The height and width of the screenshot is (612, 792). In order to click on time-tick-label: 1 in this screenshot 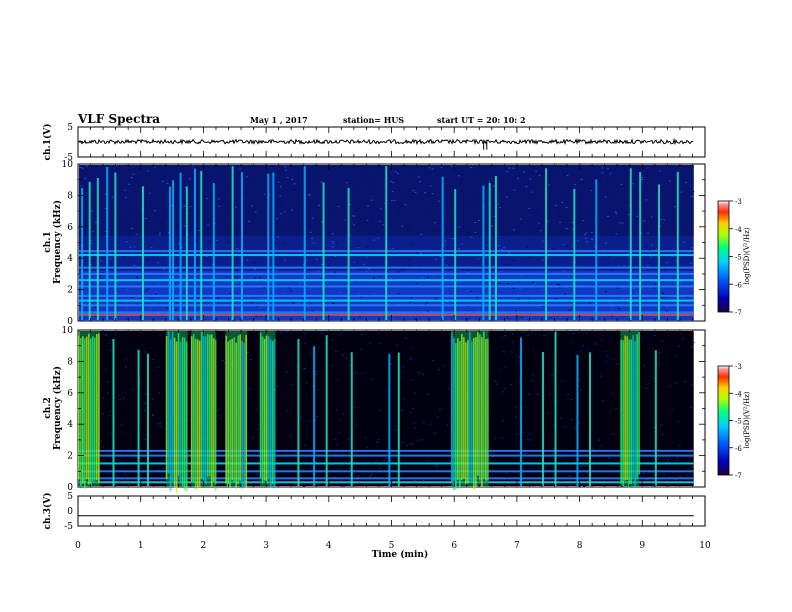, I will do `click(141, 546)`.